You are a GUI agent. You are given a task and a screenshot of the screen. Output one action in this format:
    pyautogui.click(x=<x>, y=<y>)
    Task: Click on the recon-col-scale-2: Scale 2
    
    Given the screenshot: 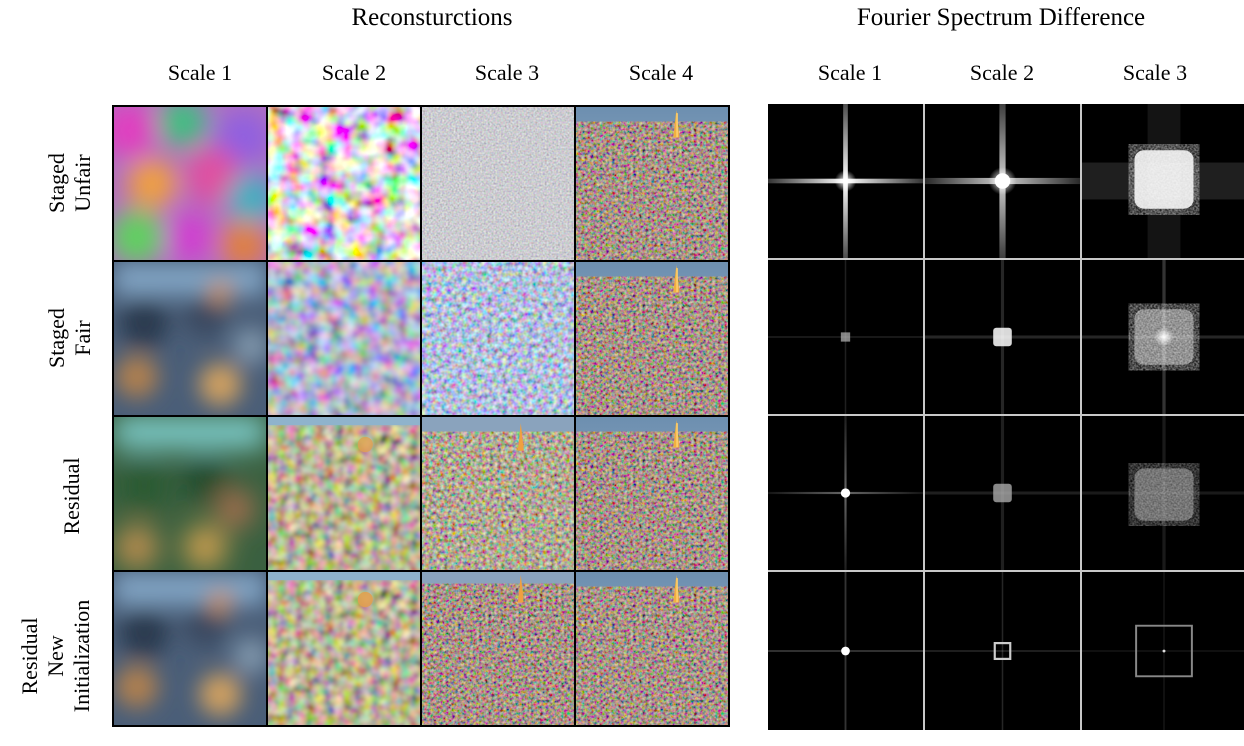 What is the action you would take?
    pyautogui.click(x=354, y=72)
    